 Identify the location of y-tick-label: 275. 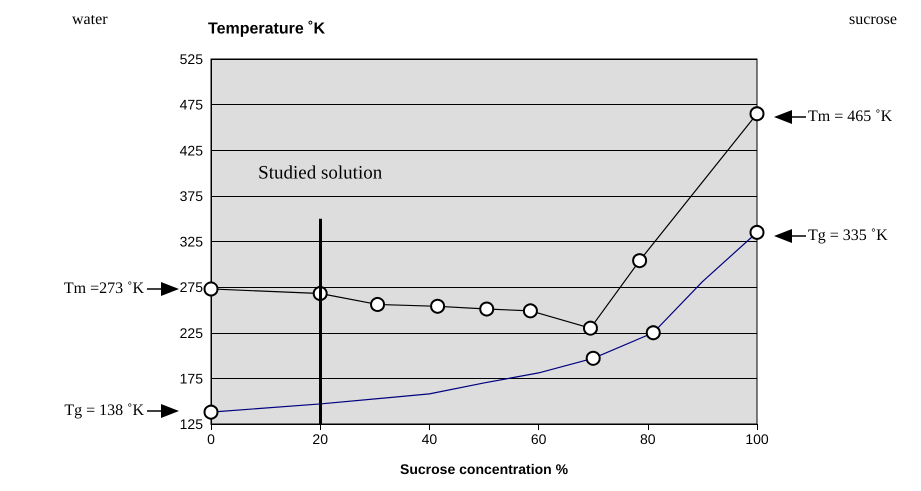
(192, 287).